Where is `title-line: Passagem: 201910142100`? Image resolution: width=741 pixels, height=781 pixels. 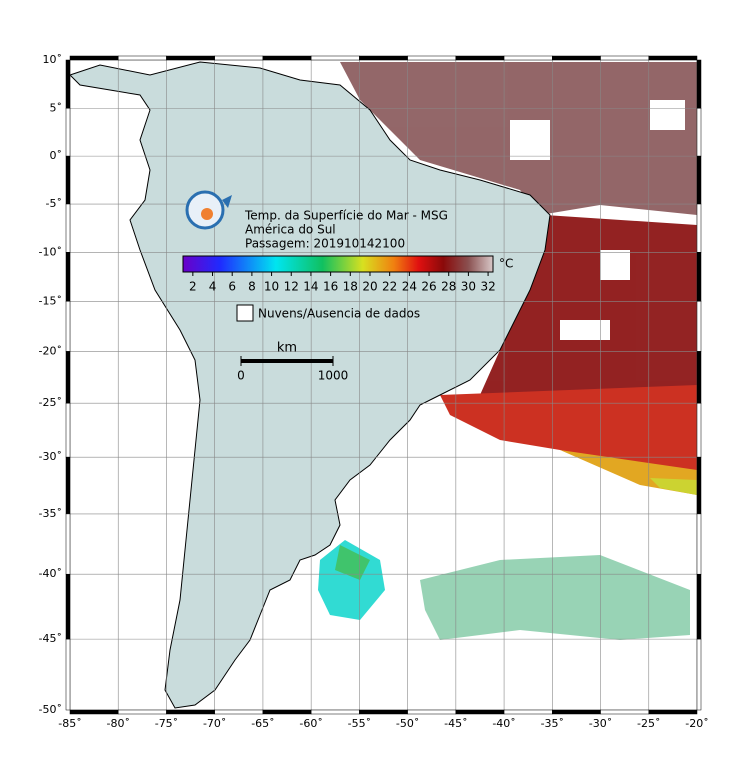
title-line: Passagem: 201910142100 is located at coordinates (325, 244).